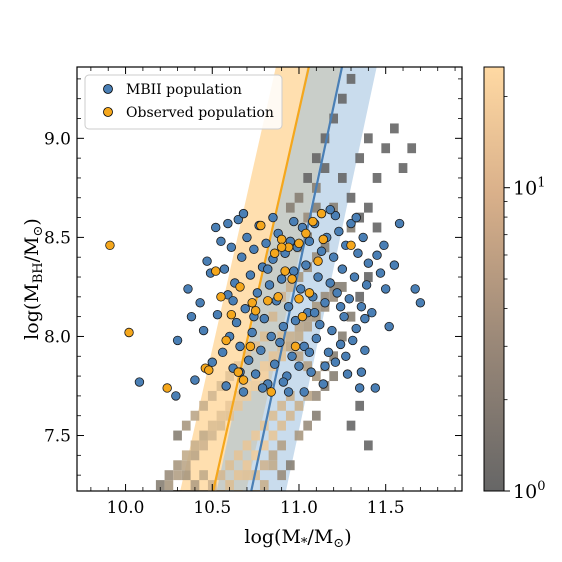  What do you see at coordinates (529, 188) in the screenshot?
I see `colorbar-tick-label: 101` at bounding box center [529, 188].